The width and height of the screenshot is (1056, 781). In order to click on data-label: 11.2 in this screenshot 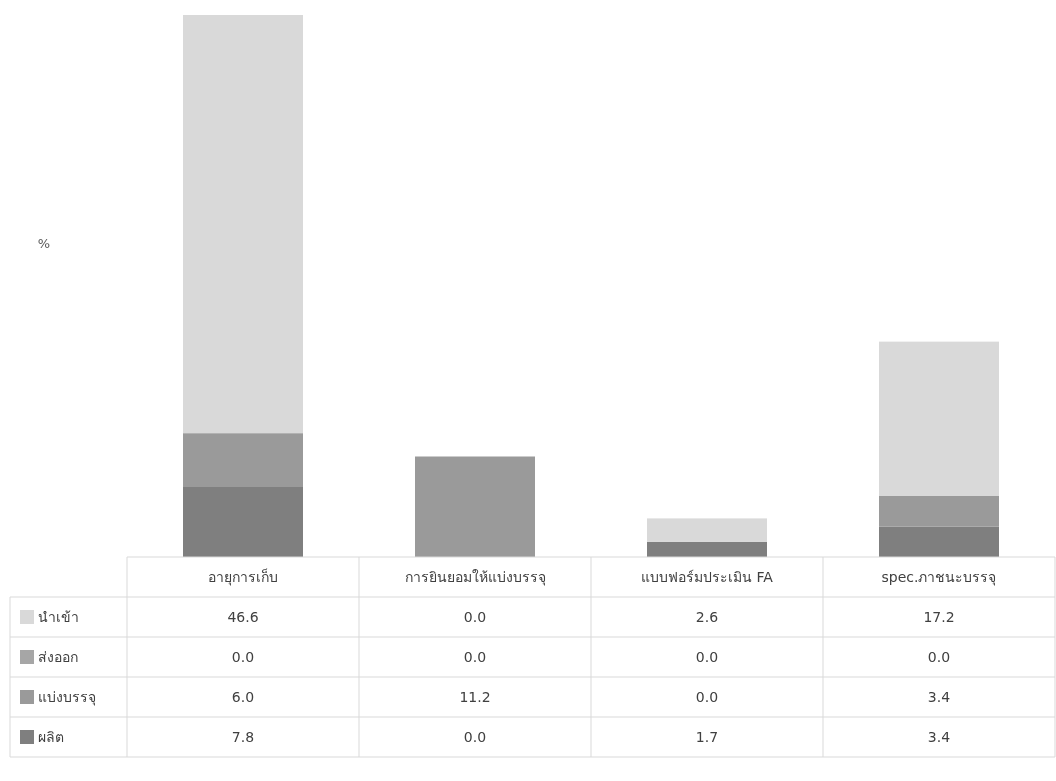, I will do `click(475, 697)`.